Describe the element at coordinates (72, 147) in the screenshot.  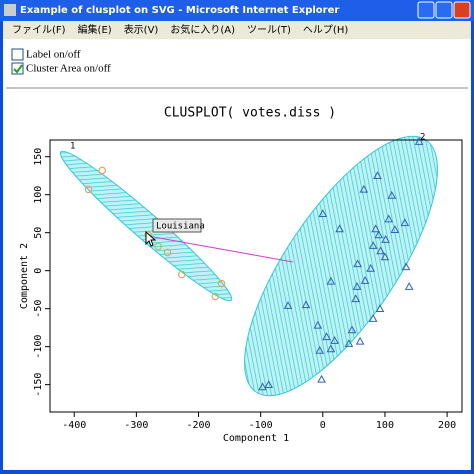
I see `cluster-label: 1` at that location.